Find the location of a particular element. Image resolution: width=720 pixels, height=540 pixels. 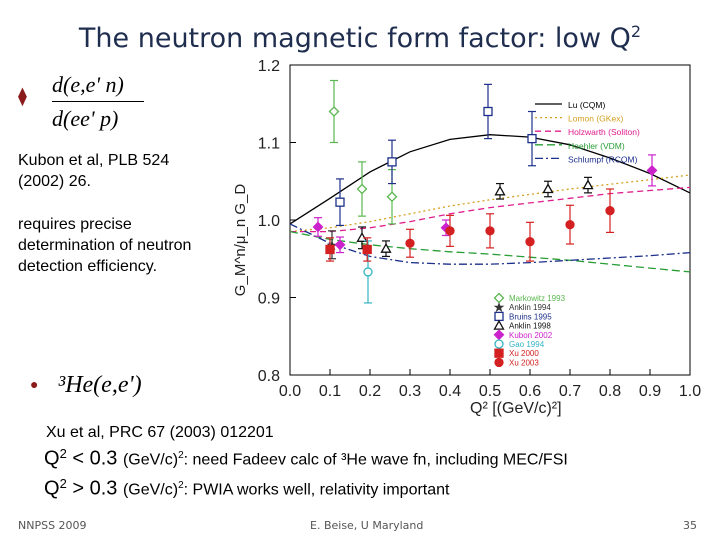

legend-label: Hoehler (VDM) is located at coordinates (596, 146).